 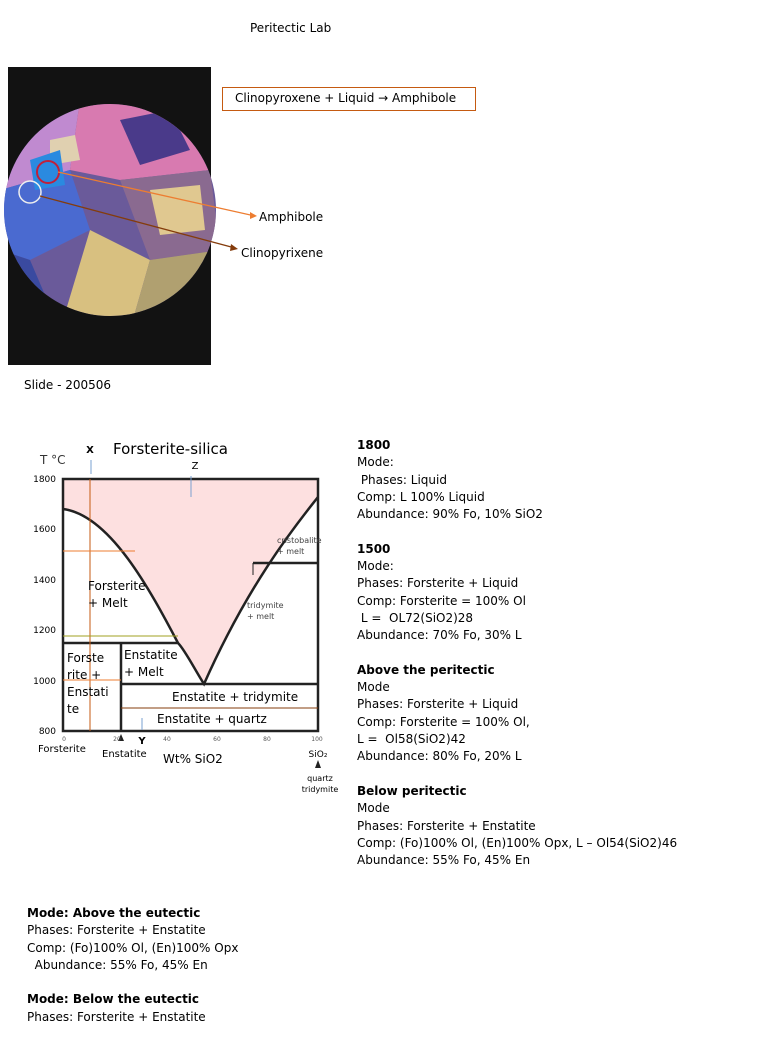 What do you see at coordinates (317, 739) in the screenshot?
I see `x-tick-label: 100` at bounding box center [317, 739].